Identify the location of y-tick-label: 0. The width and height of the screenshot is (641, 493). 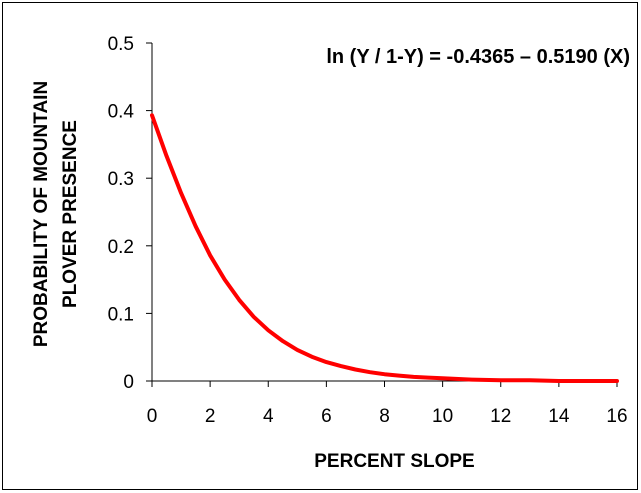
(128, 382).